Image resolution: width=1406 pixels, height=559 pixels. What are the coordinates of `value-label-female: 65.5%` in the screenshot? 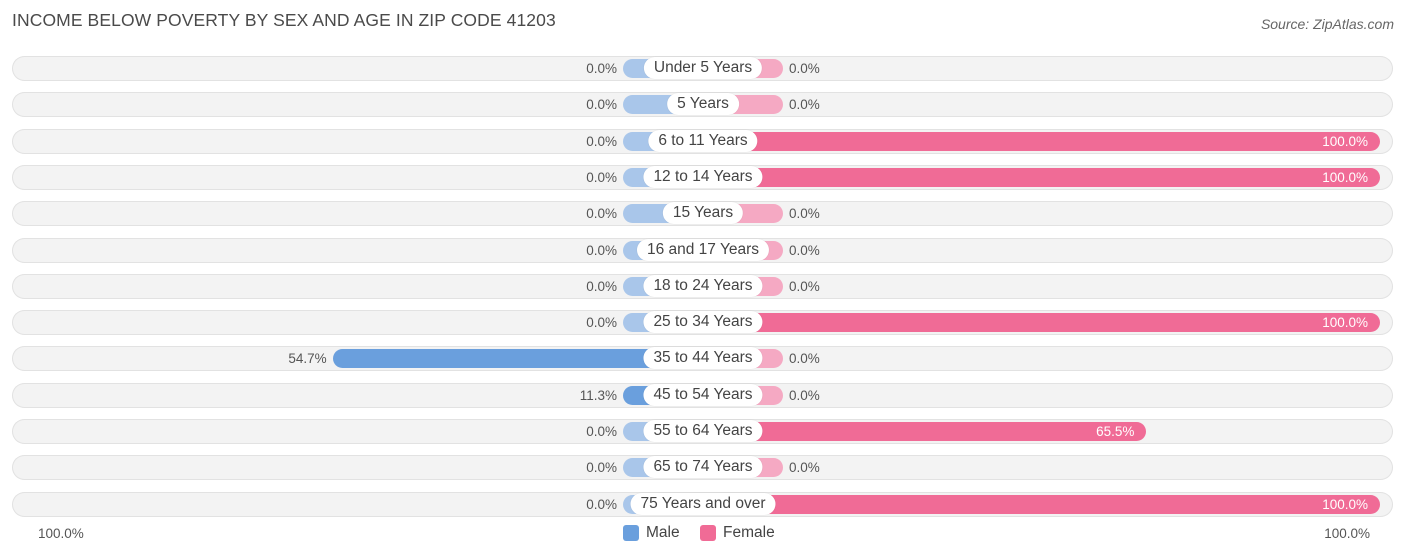 It's located at (1115, 431).